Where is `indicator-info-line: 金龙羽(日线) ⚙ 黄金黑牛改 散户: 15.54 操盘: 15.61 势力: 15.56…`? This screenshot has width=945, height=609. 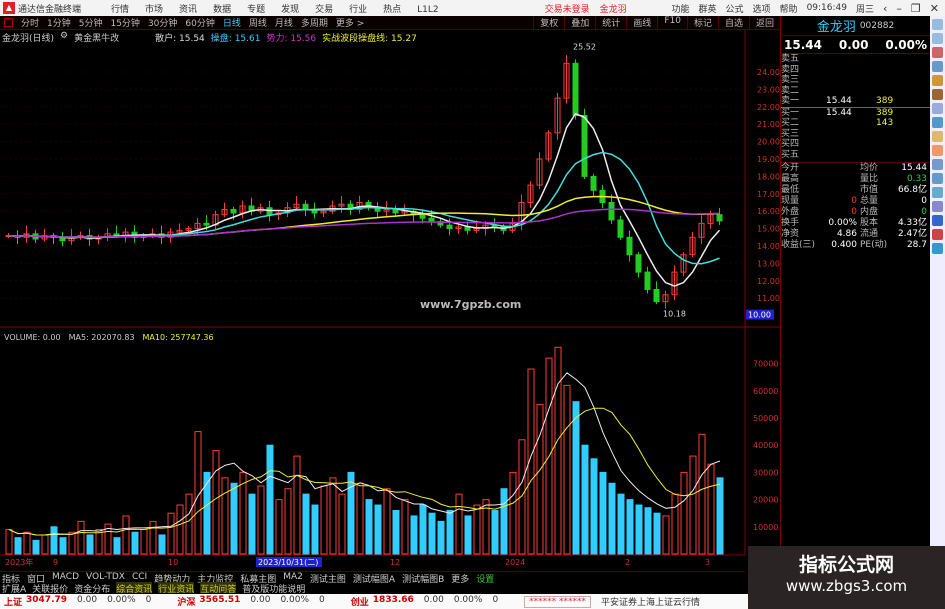 indicator-info-line: 金龙羽(日线) ⚙ 黄金黑牛改 散户: 15.54 操盘: 15.61 势力: 15.56… is located at coordinates (209, 37).